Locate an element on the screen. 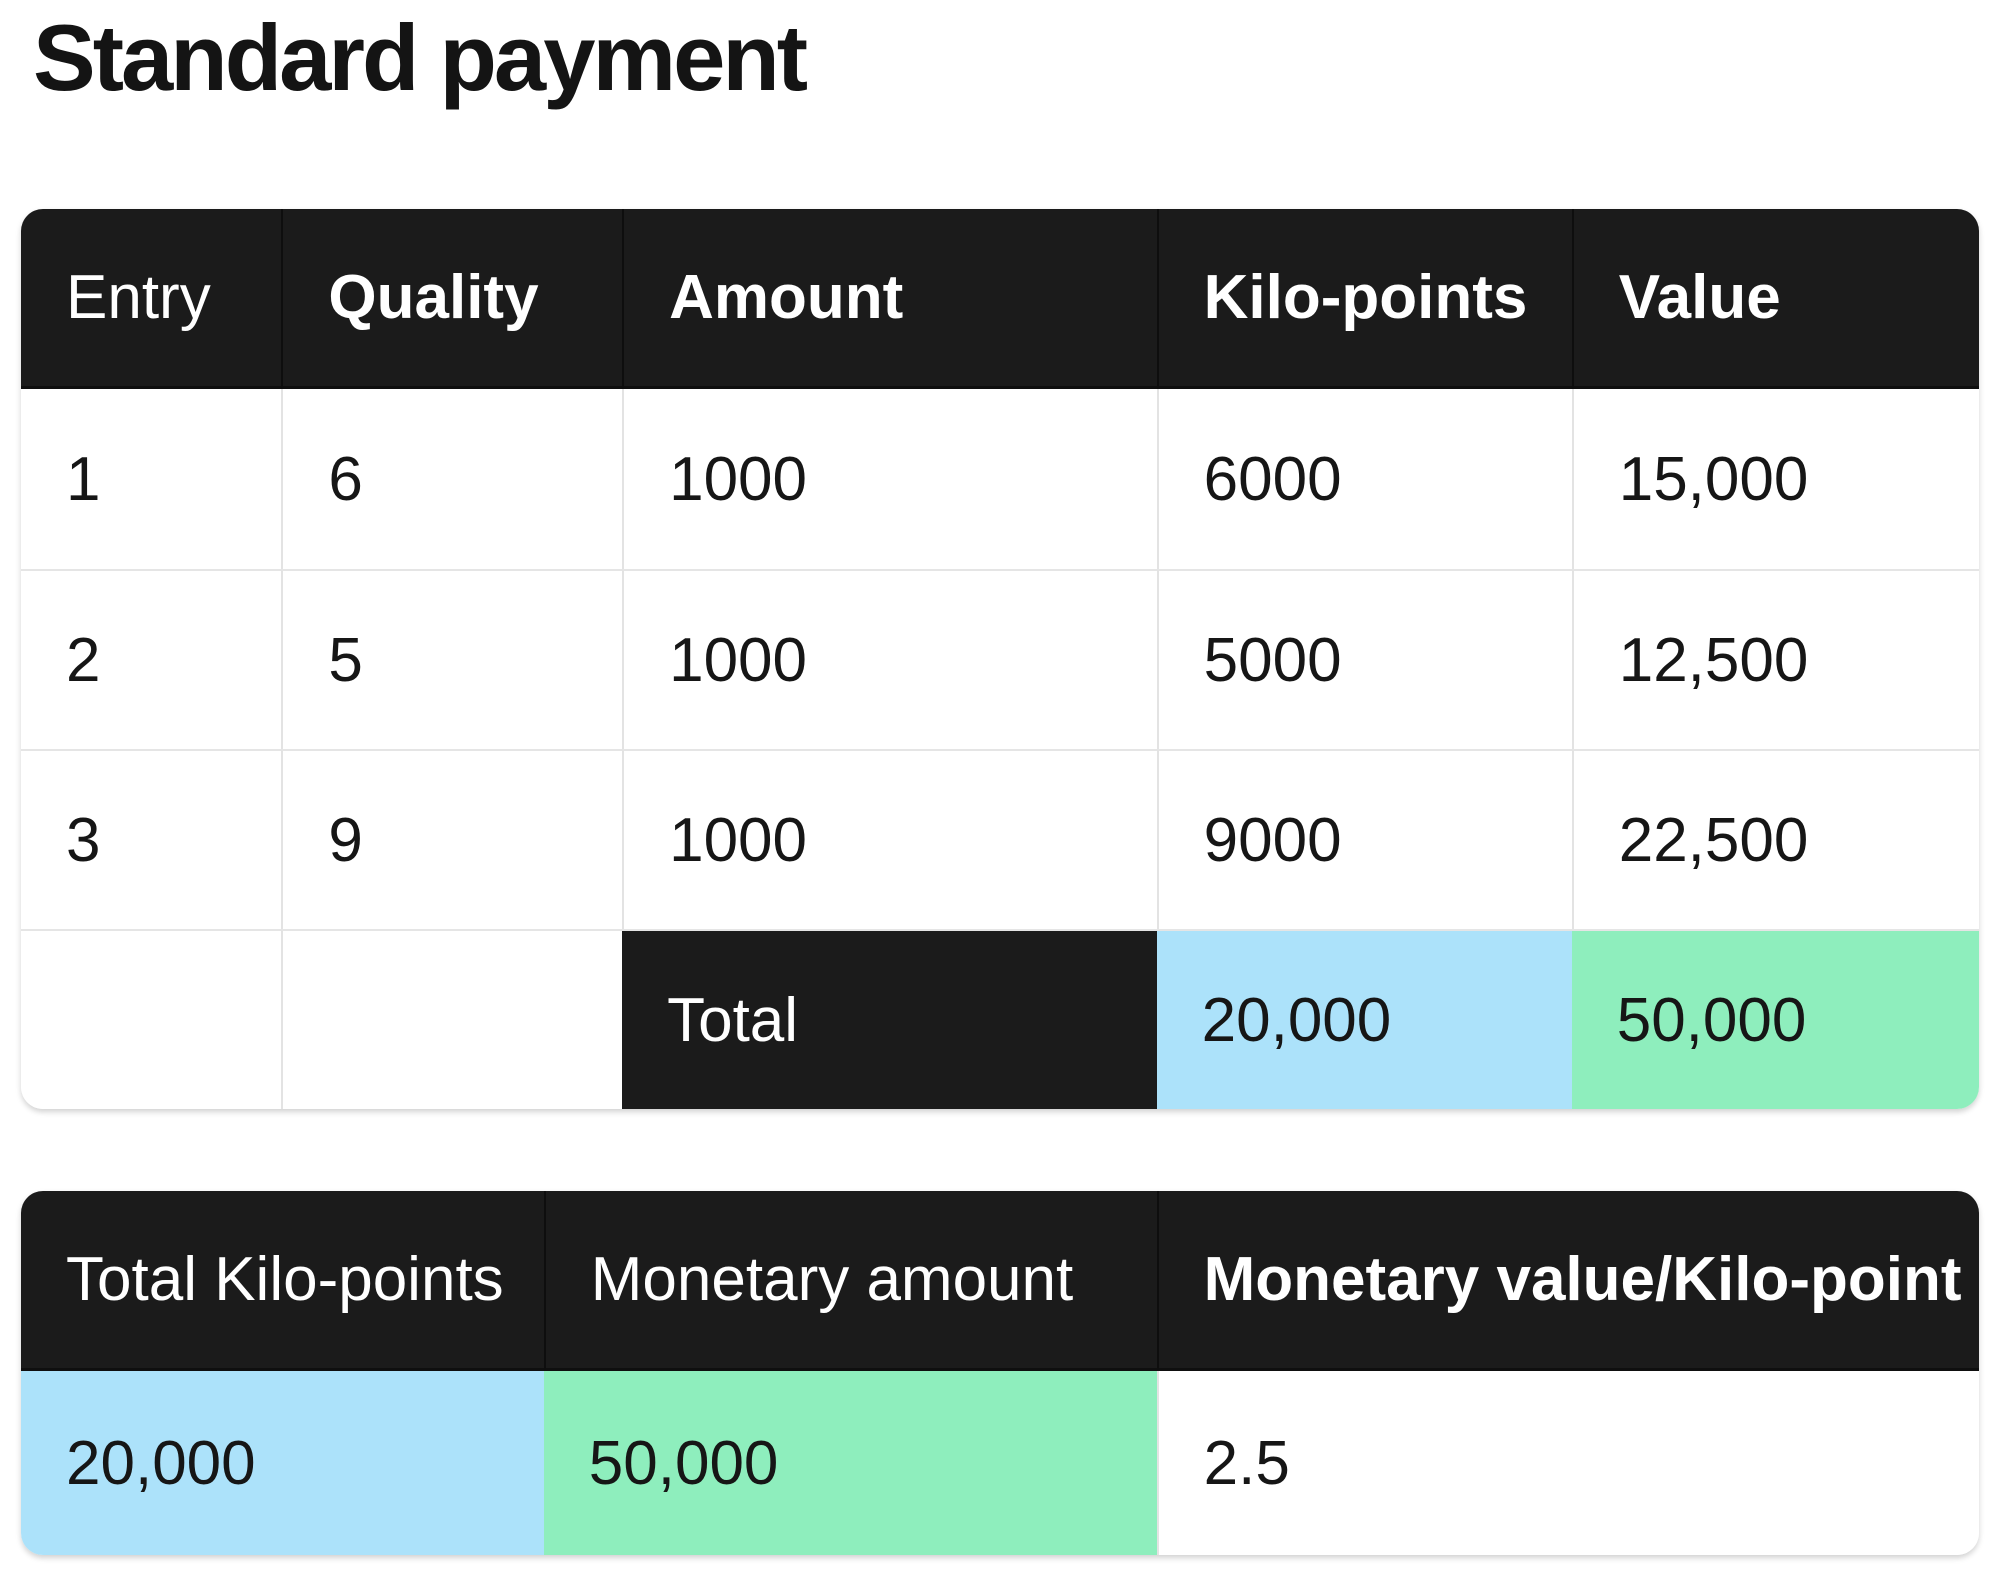 Image resolution: width=2001 pixels, height=1572 pixels. total-label-cell: Total is located at coordinates (889, 1019).